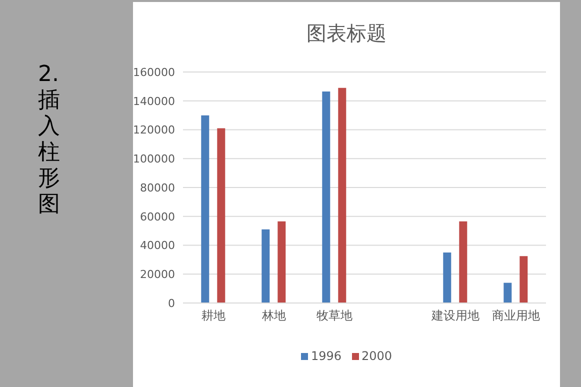  Describe the element at coordinates (334, 315) in the screenshot. I see `x-tick-label: 牧草地` at that location.